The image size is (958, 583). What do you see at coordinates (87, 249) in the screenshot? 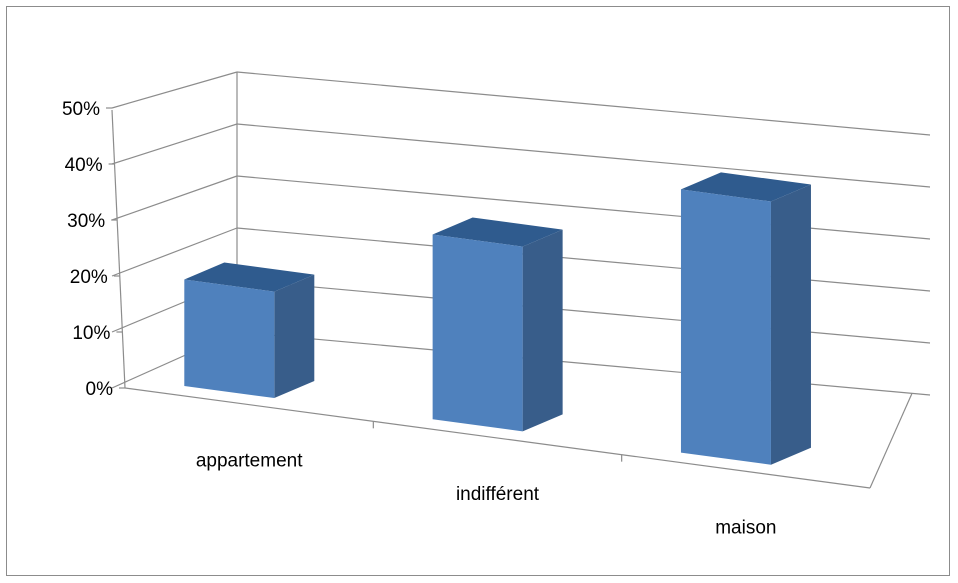
I see `y-tick-labels: 0% 10% 20% 30% 40% 50%` at bounding box center [87, 249].